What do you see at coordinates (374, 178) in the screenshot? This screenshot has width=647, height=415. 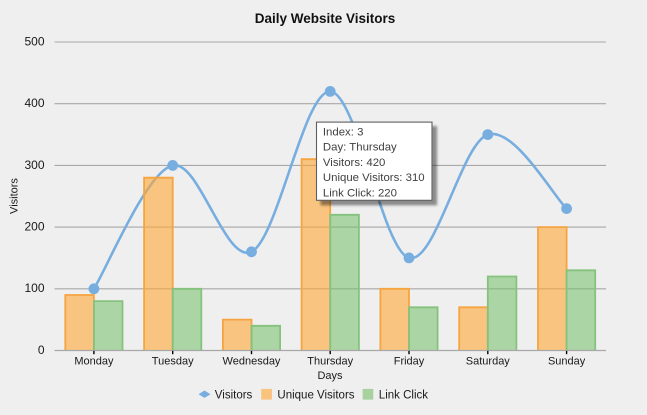 I see `svg-text: Unique Visitors: 310` at bounding box center [374, 178].